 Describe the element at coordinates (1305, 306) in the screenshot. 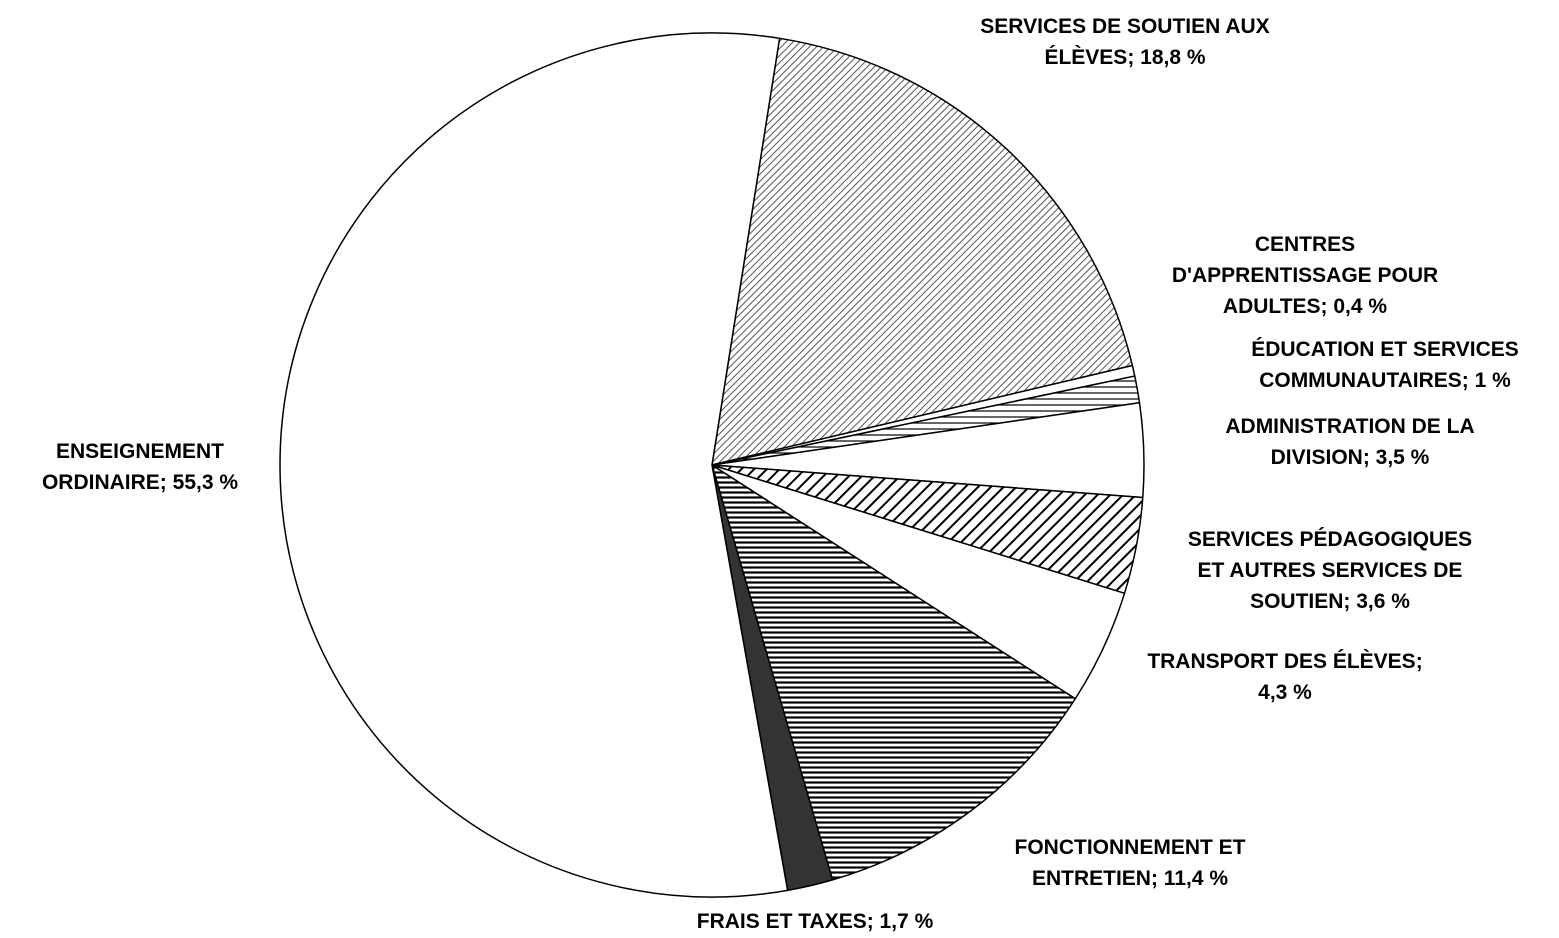

I see `data-label-line: ADULTES; 0,4 %` at that location.